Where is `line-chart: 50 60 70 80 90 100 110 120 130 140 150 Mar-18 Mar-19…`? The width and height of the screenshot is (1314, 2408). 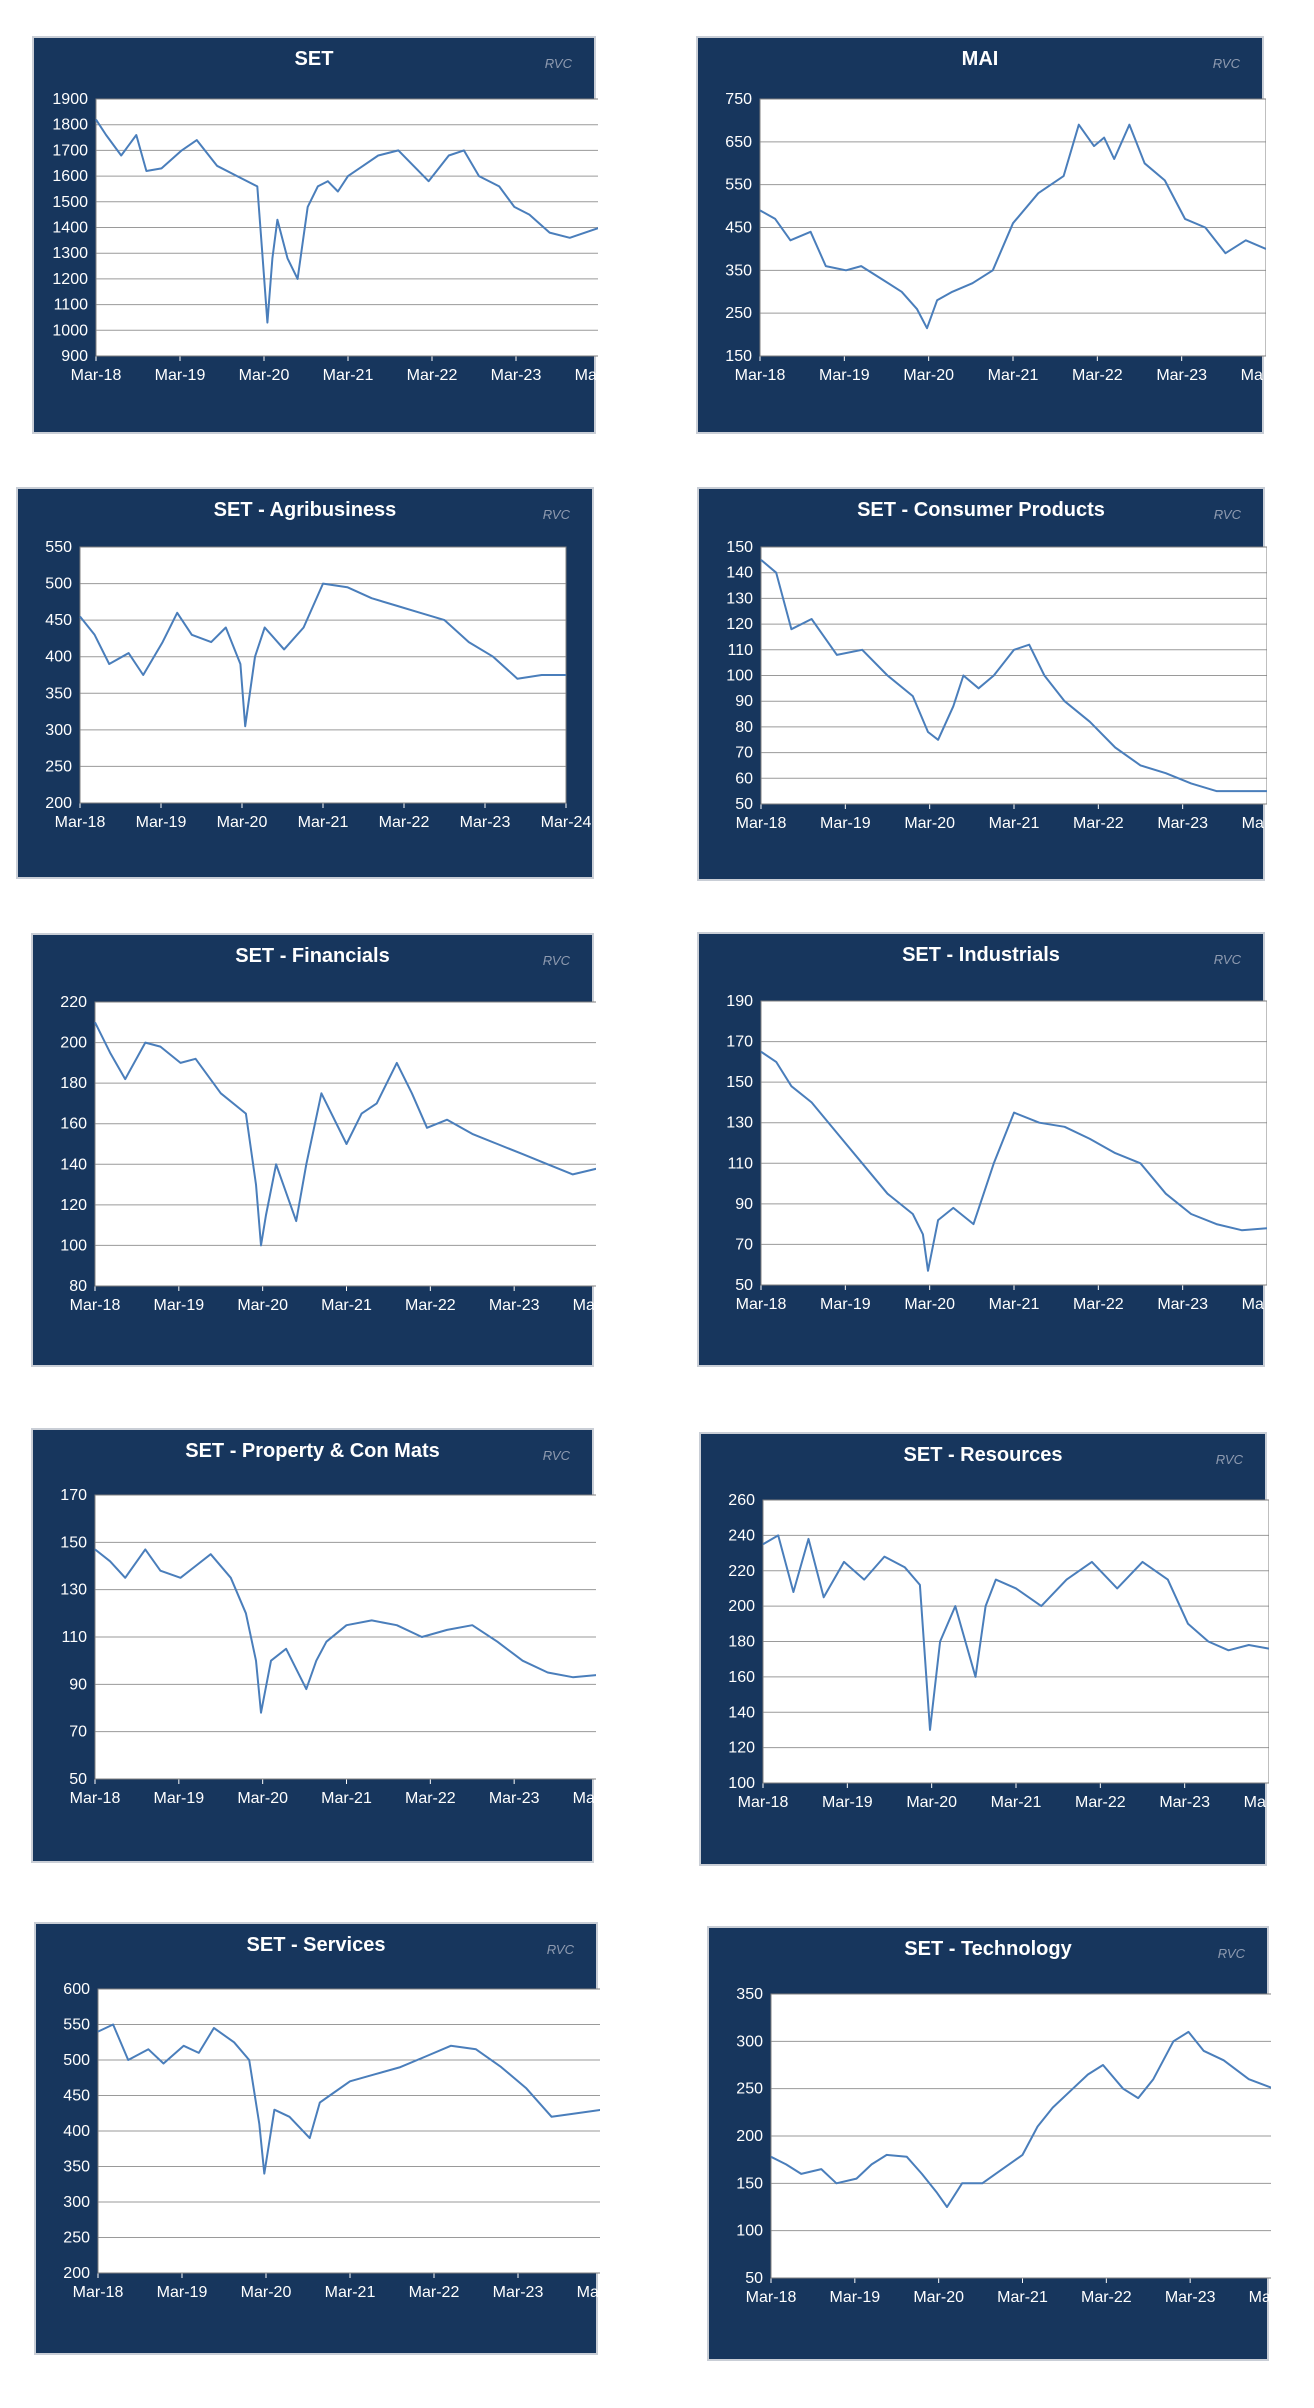
line-chart: 50 60 70 80 90 100 110 120 130 140 150 Mar-18 Mar-19… is located at coordinates (996, 685).